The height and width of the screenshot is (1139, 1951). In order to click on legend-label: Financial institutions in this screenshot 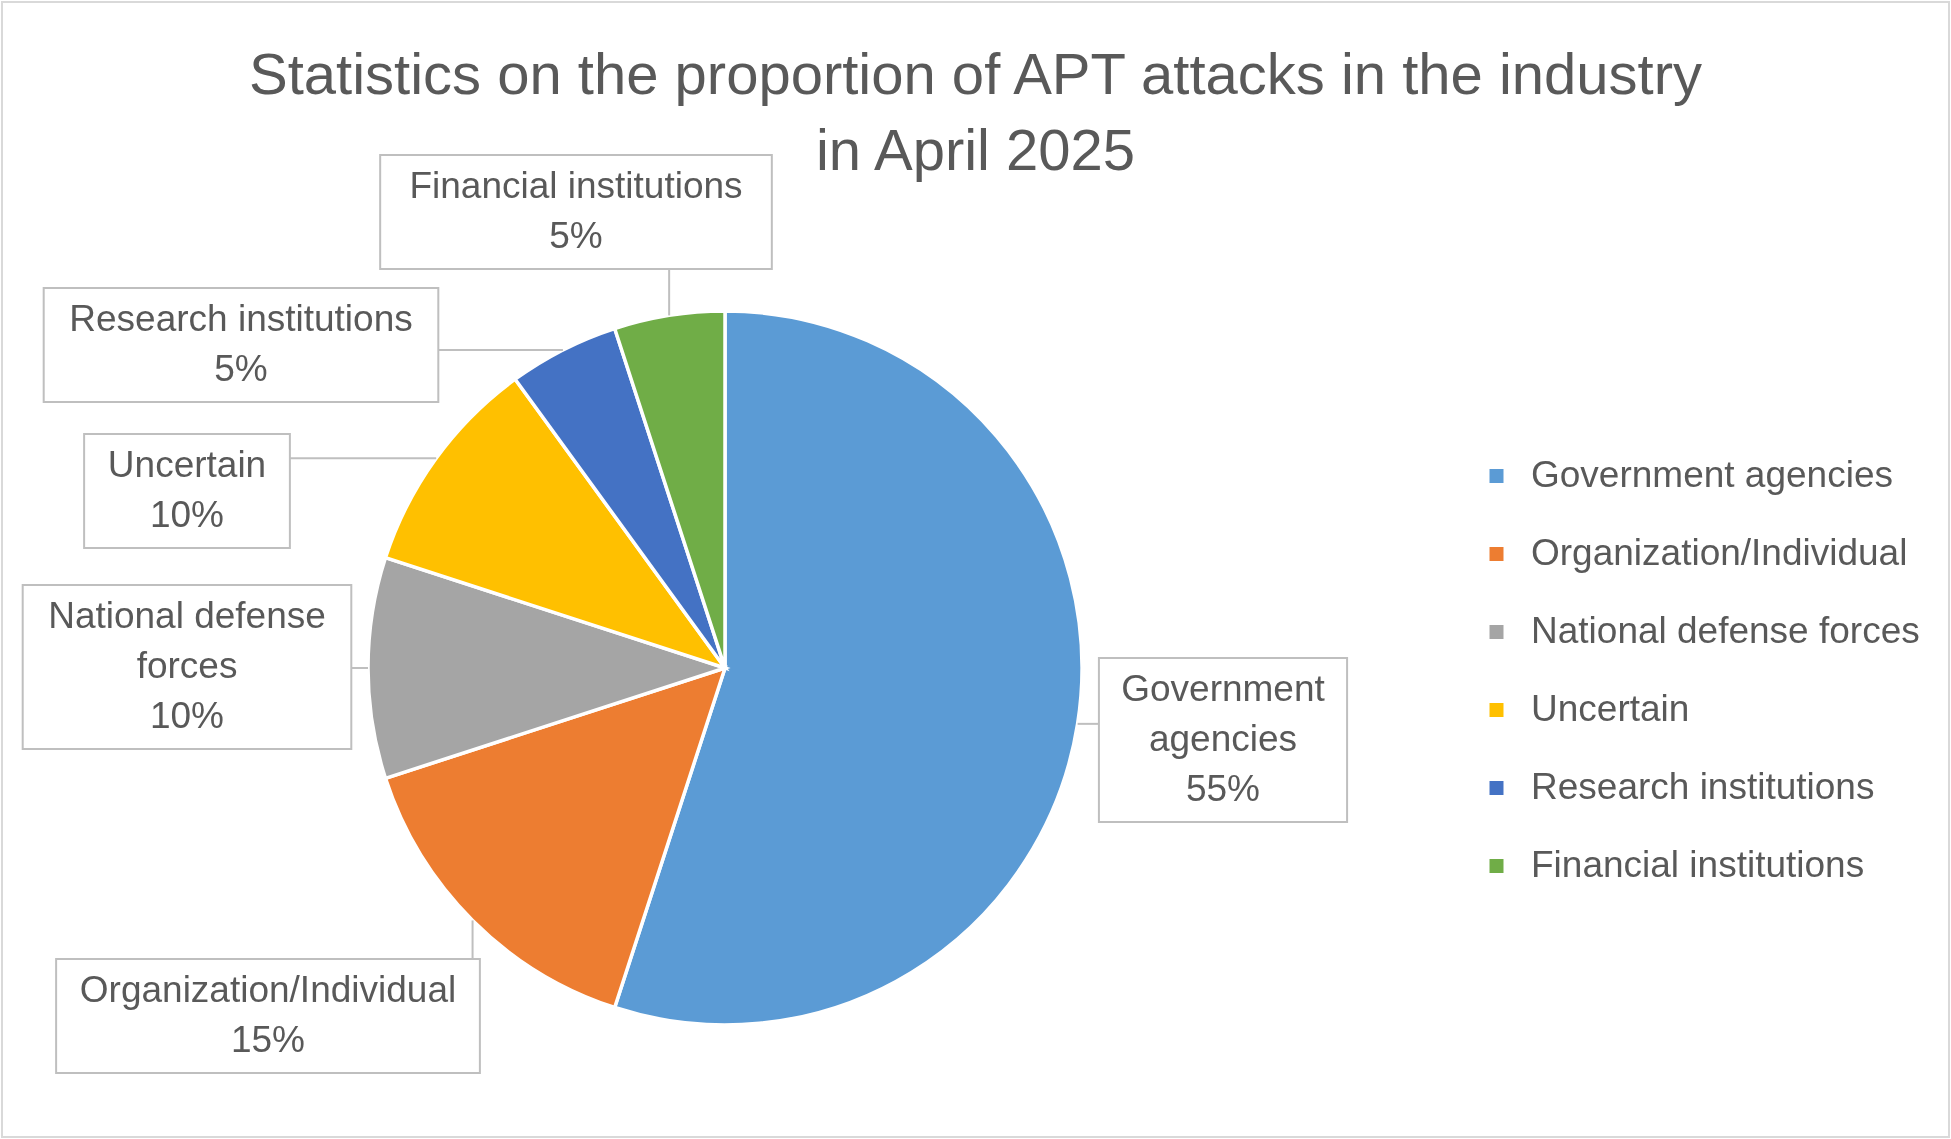, I will do `click(1698, 864)`.